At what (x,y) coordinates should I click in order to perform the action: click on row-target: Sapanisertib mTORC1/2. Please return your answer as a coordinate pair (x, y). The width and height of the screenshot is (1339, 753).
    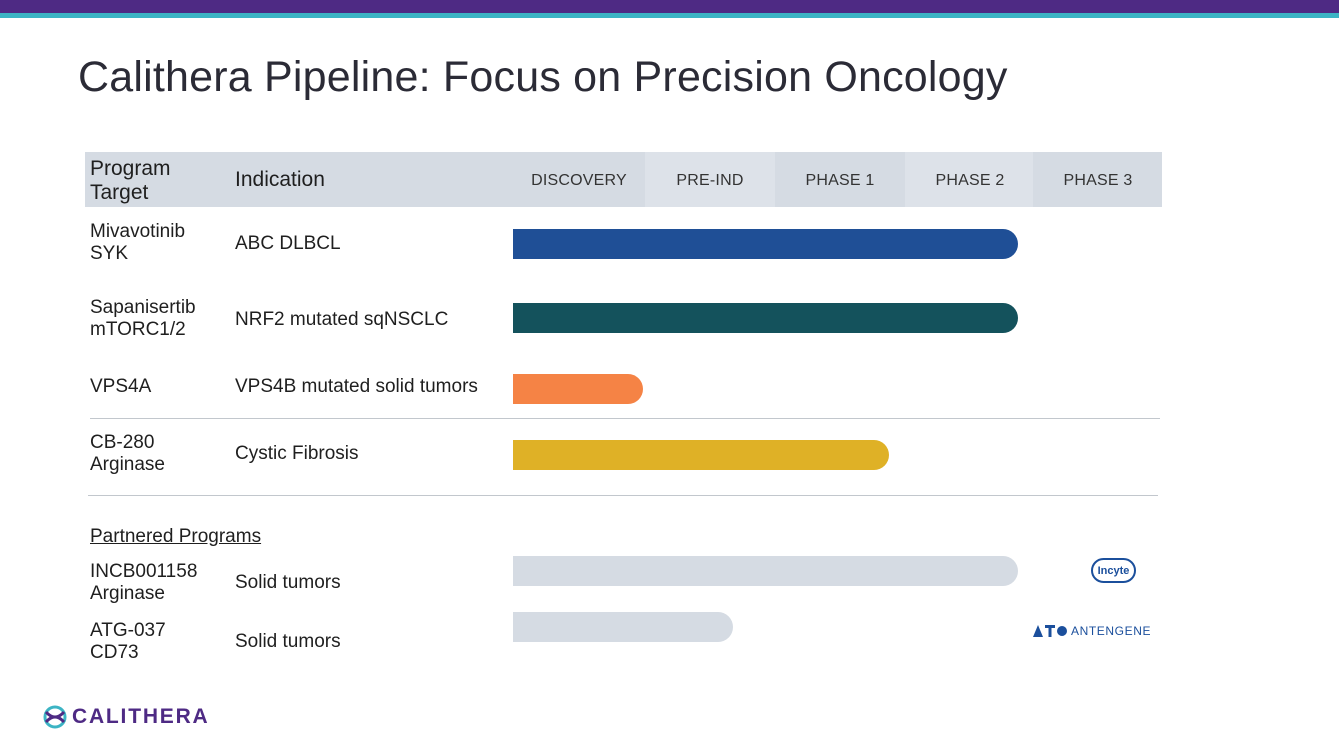
    Looking at the image, I should click on (143, 318).